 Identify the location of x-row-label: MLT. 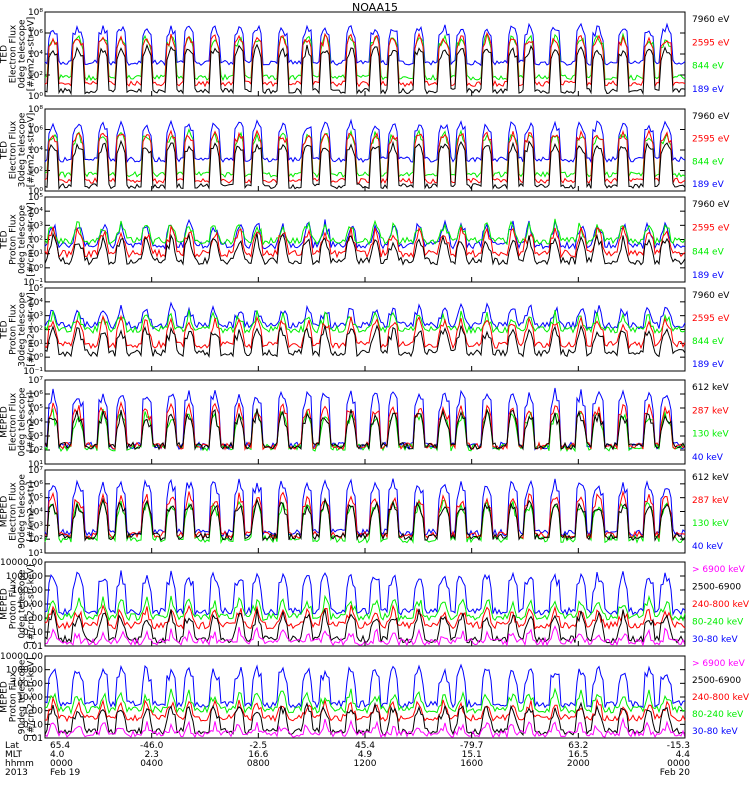
(14, 755).